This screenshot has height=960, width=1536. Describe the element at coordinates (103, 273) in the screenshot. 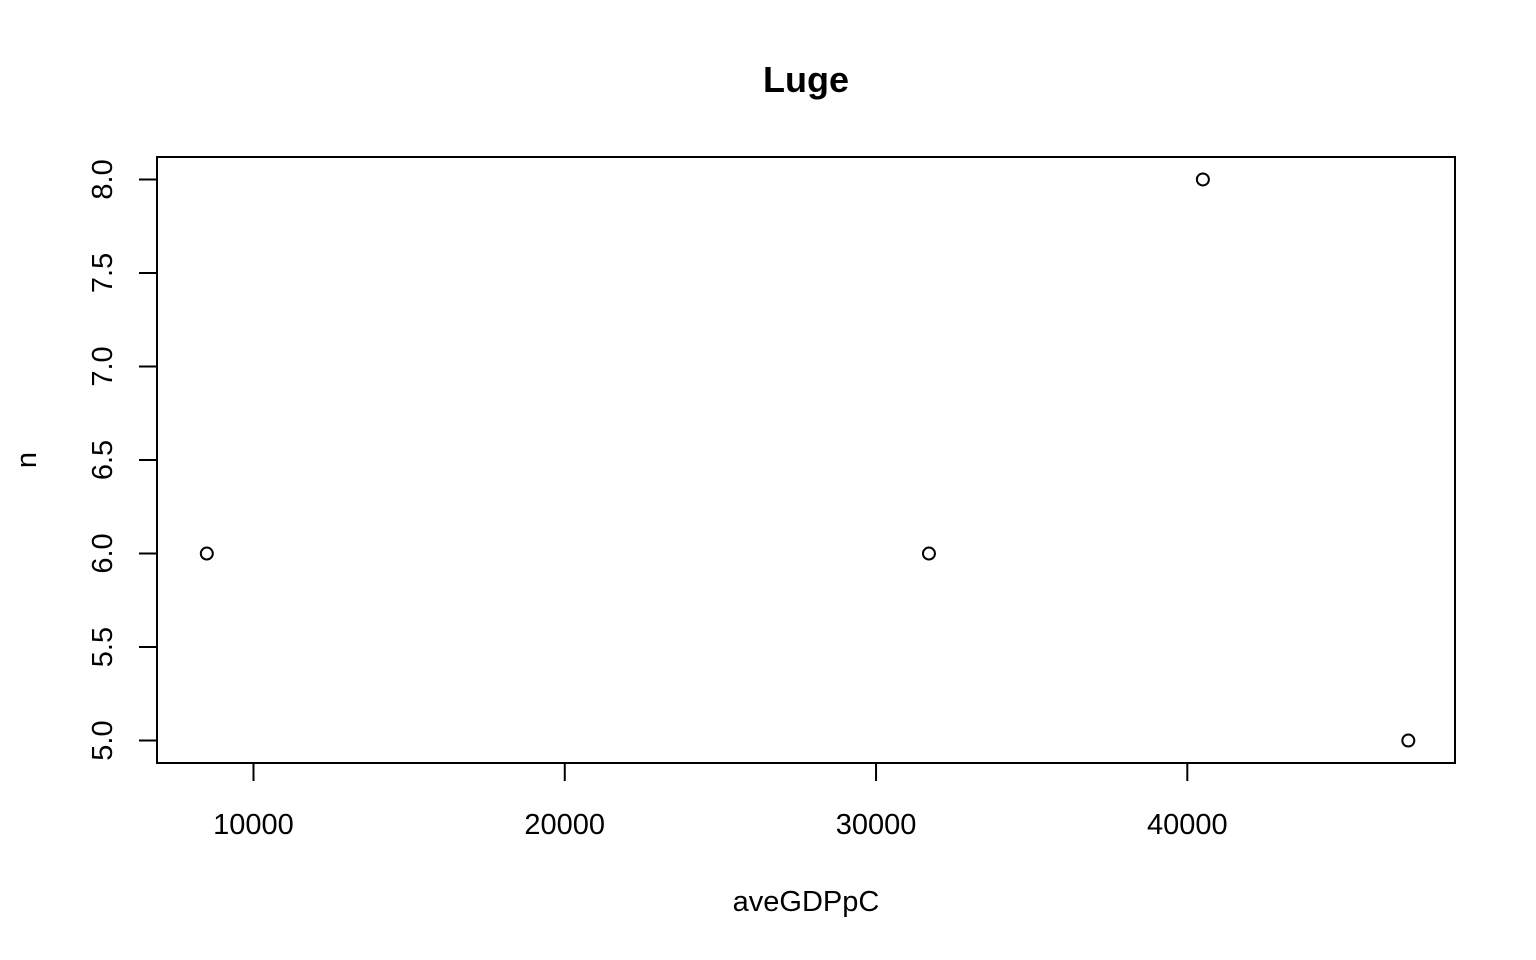

I see `y-tick-label: 7.5` at that location.